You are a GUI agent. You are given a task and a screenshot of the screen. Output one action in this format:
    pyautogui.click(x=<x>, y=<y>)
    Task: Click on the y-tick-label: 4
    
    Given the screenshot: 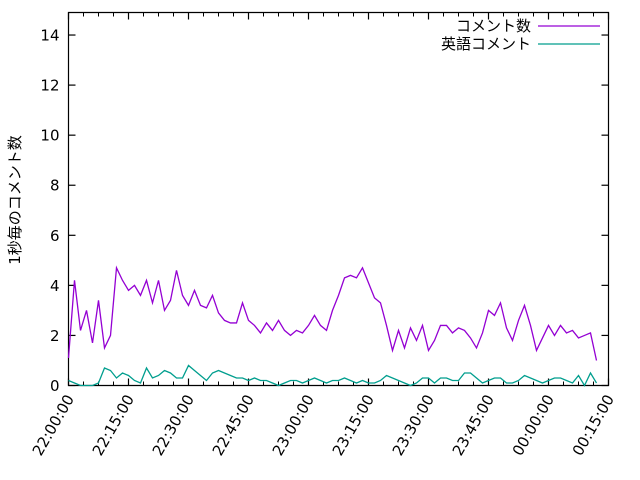 What is the action you would take?
    pyautogui.click(x=55, y=286)
    